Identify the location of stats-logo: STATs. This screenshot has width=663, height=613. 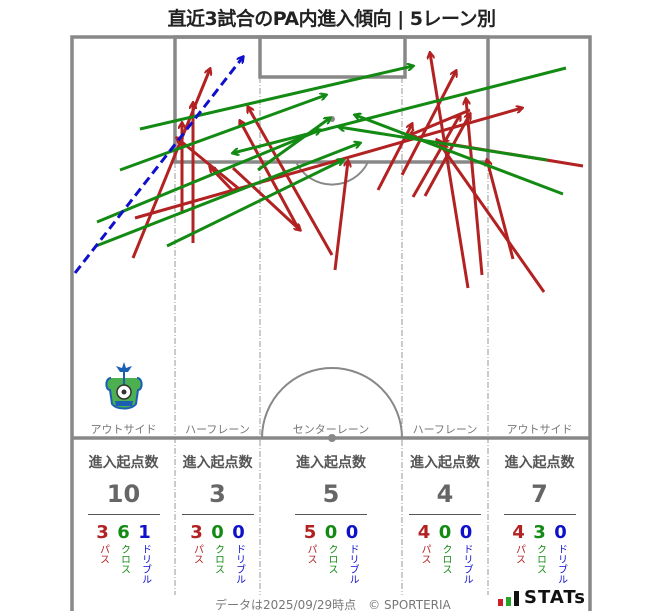
(542, 597).